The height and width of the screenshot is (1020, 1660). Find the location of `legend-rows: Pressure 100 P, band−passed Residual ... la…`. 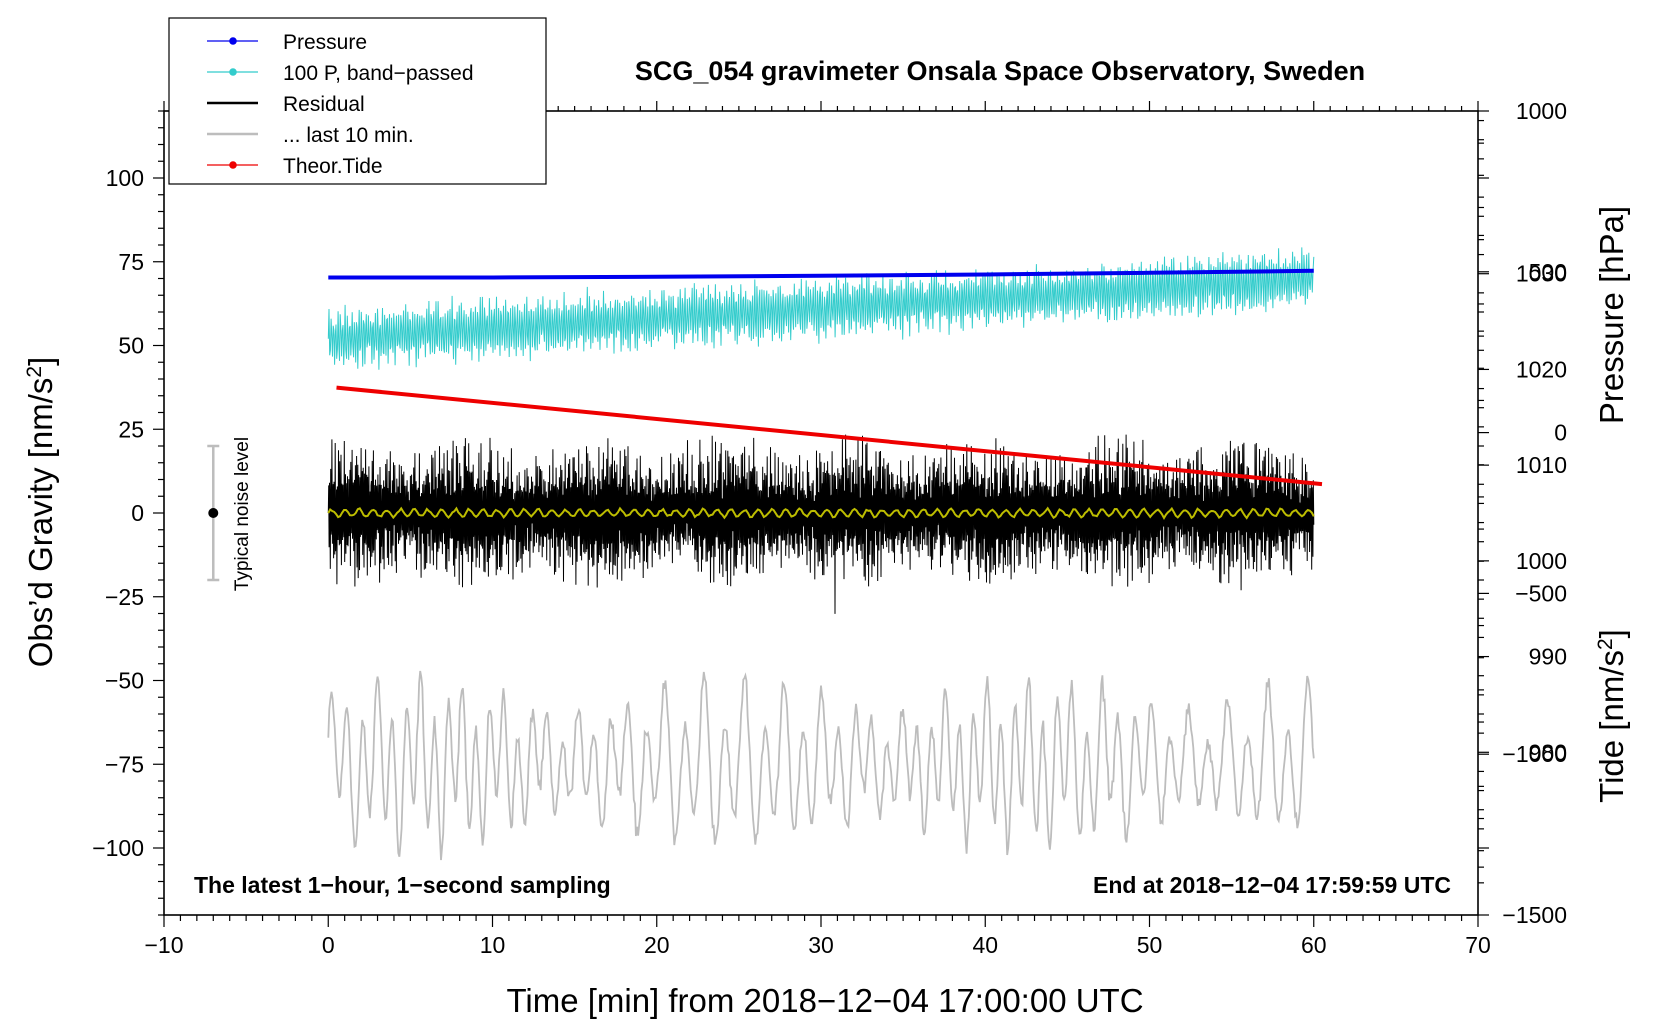

legend-rows: Pressure 100 P, band−passed Residual ... la… is located at coordinates (340, 104).